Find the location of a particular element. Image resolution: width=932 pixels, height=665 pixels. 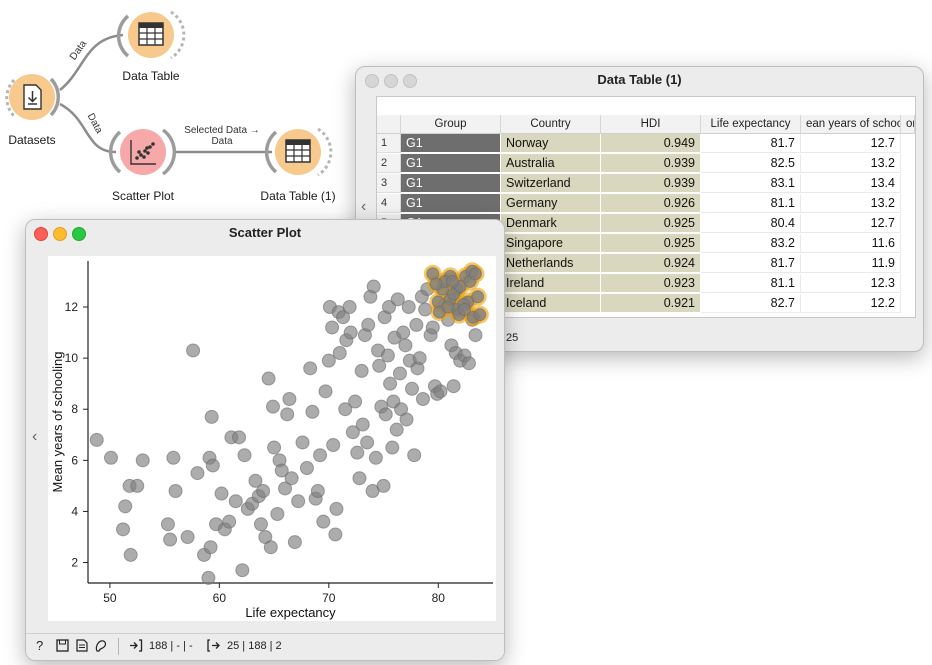

save-icon is located at coordinates (62, 645).